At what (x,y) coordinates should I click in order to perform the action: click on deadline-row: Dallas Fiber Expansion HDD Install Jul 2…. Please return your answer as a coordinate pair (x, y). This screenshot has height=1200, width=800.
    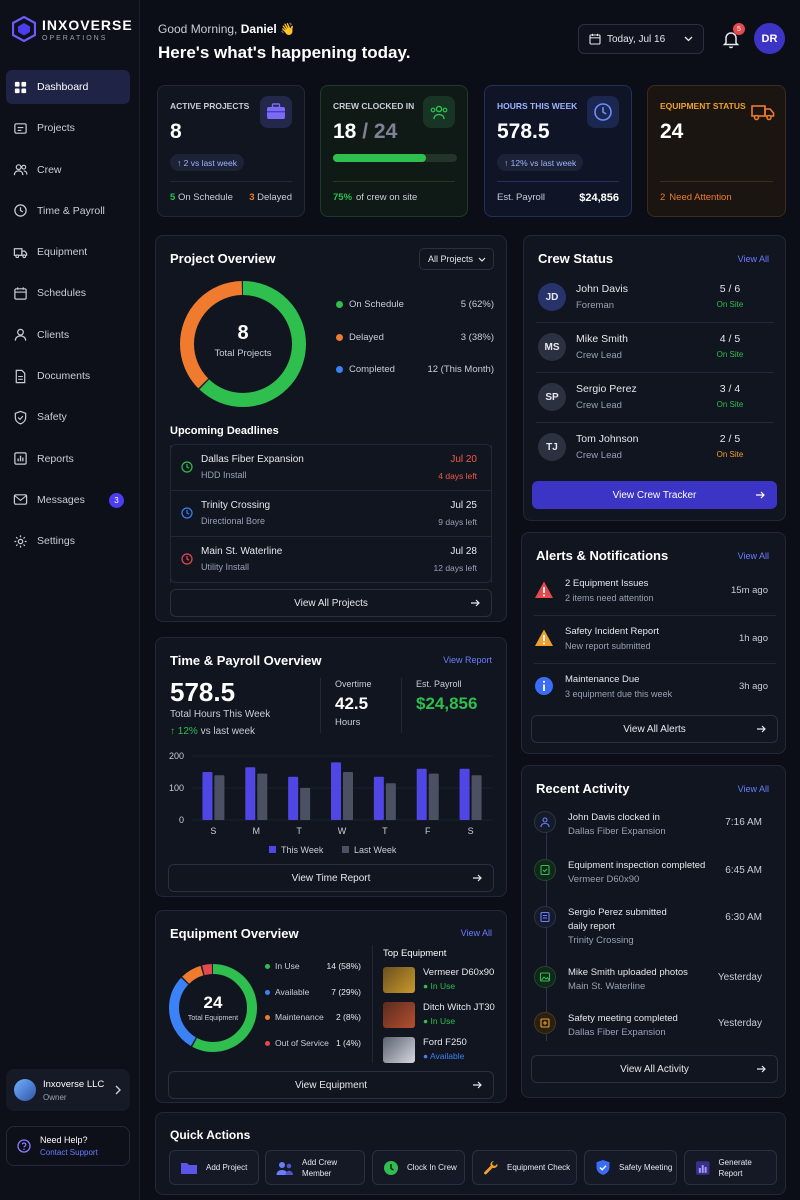
    Looking at the image, I should click on (331, 468).